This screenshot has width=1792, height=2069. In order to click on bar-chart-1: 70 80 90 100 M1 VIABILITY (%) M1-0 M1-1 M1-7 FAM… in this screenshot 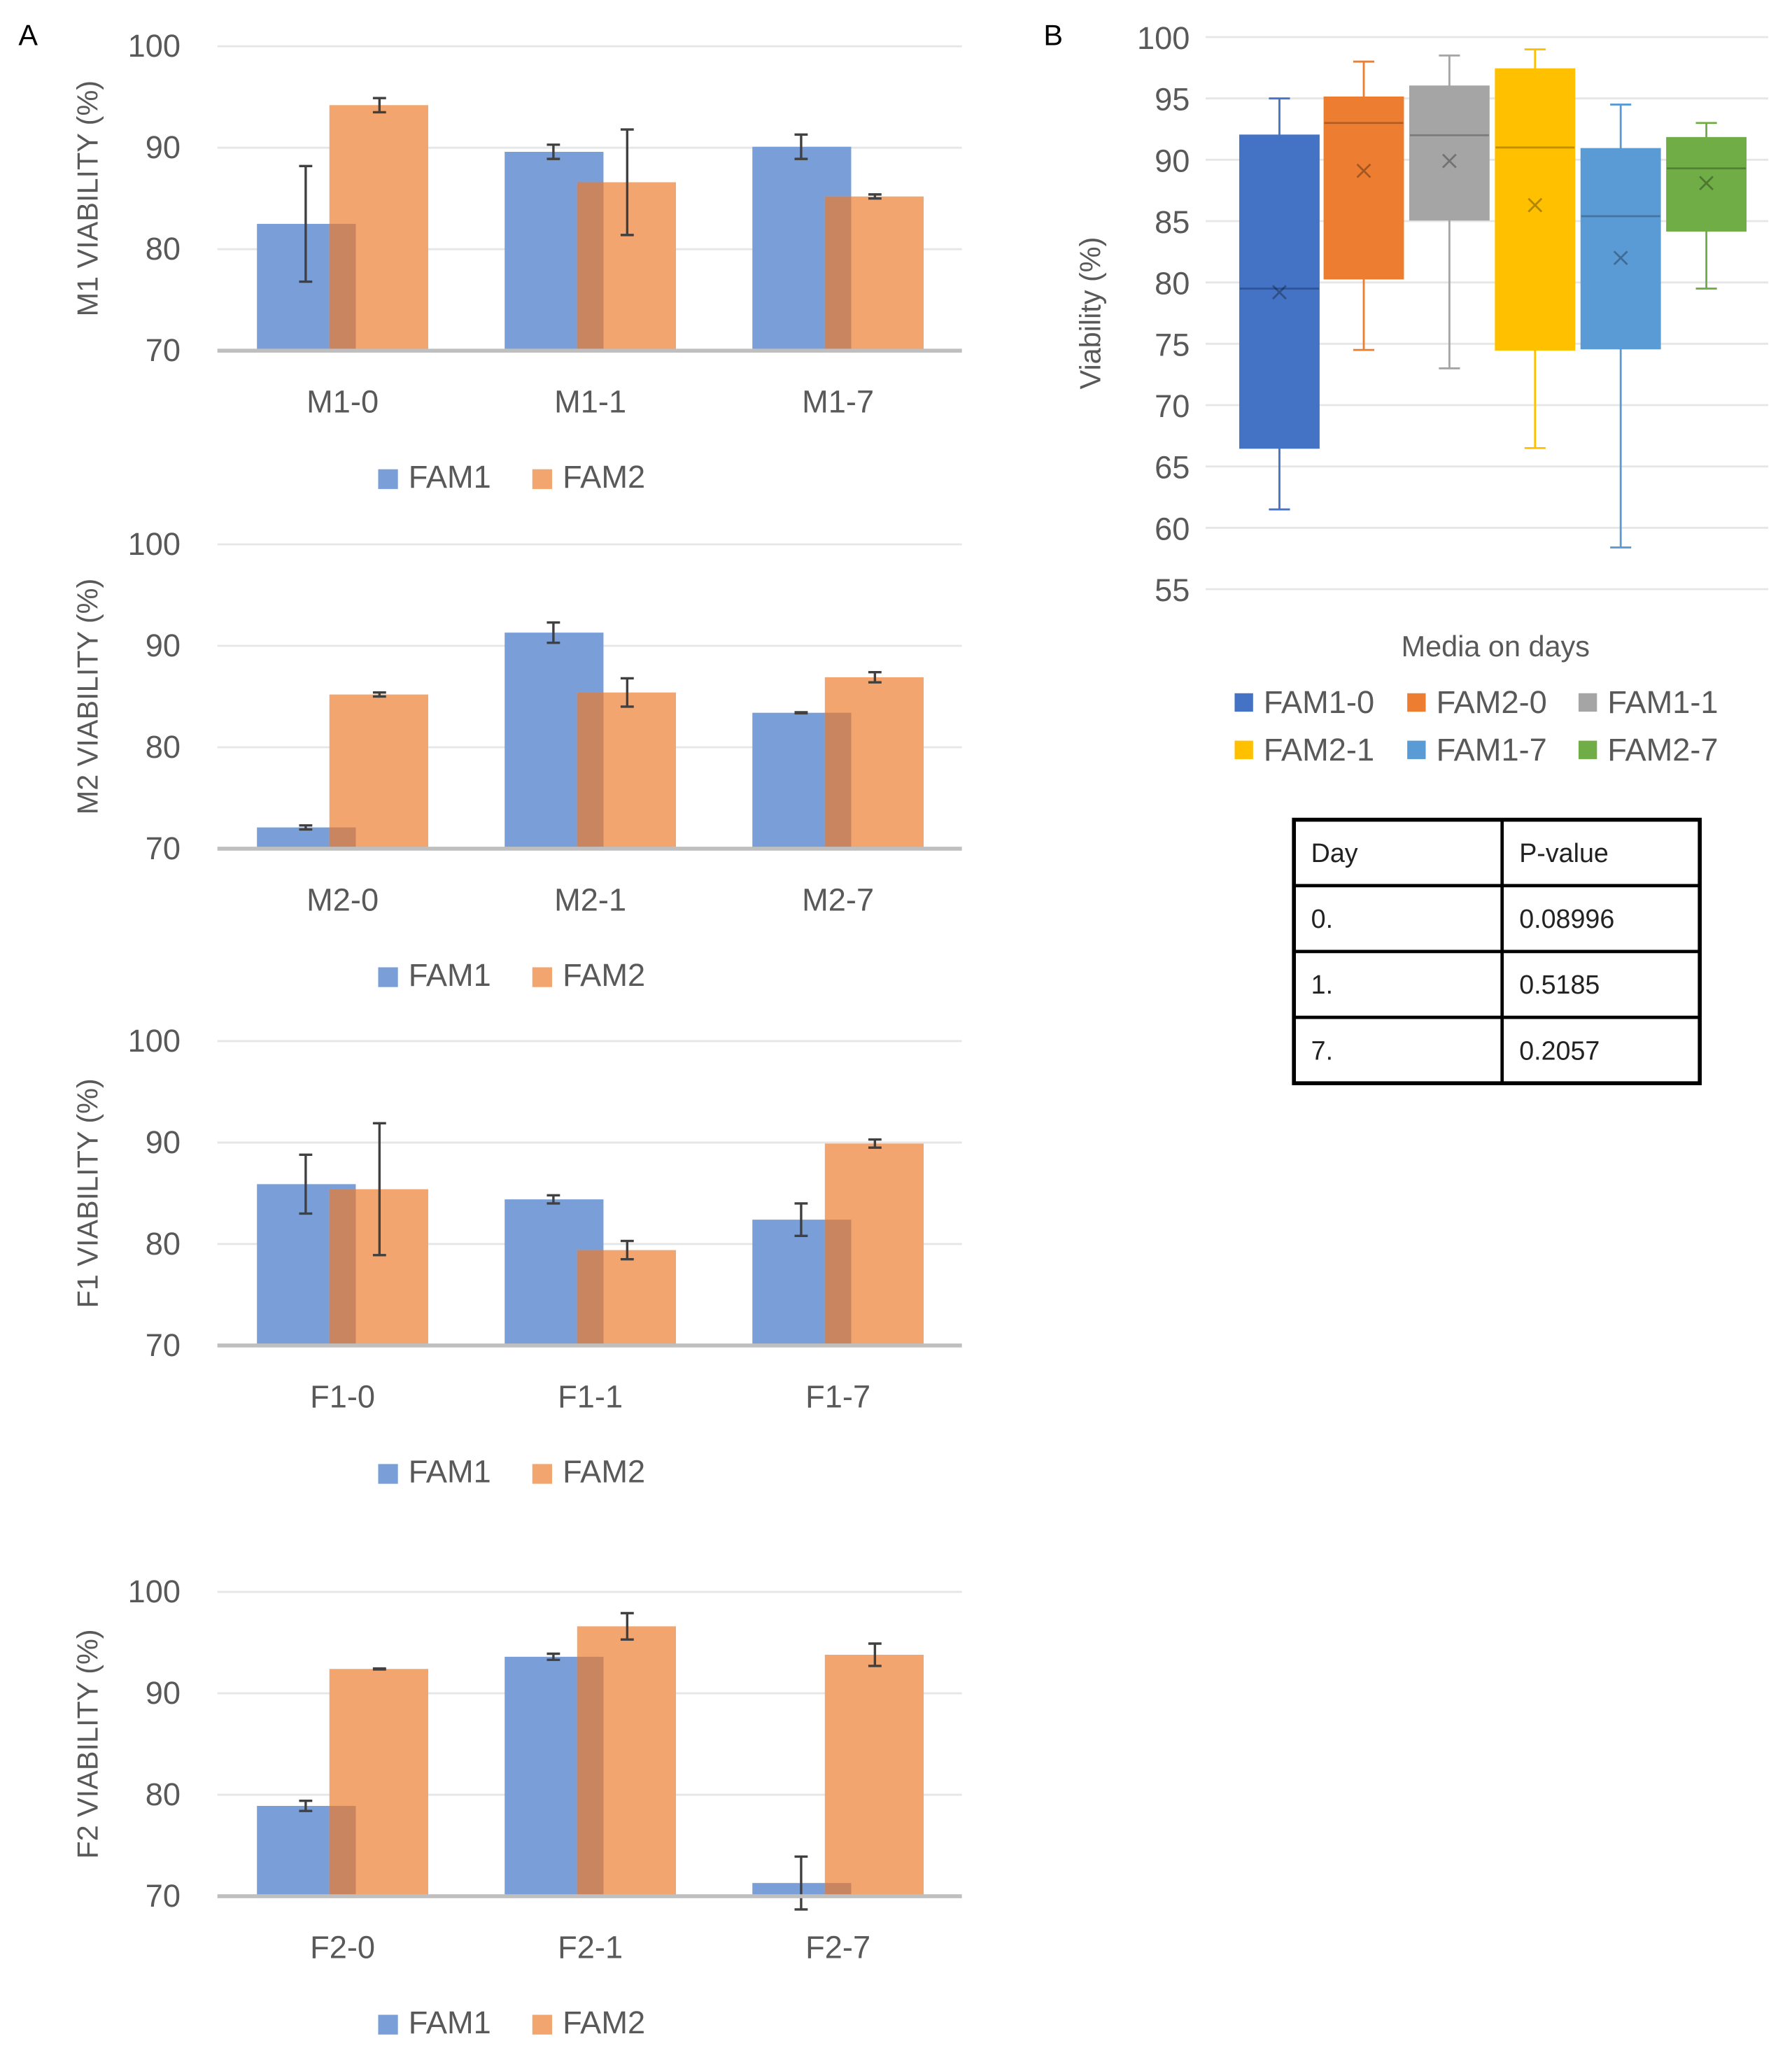, I will do `click(516, 261)`.